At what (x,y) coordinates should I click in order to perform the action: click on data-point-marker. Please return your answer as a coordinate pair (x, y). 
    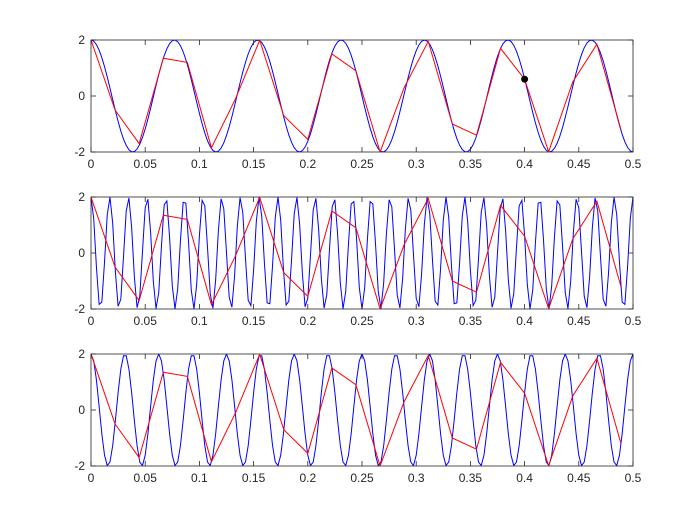
    Looking at the image, I should click on (525, 79).